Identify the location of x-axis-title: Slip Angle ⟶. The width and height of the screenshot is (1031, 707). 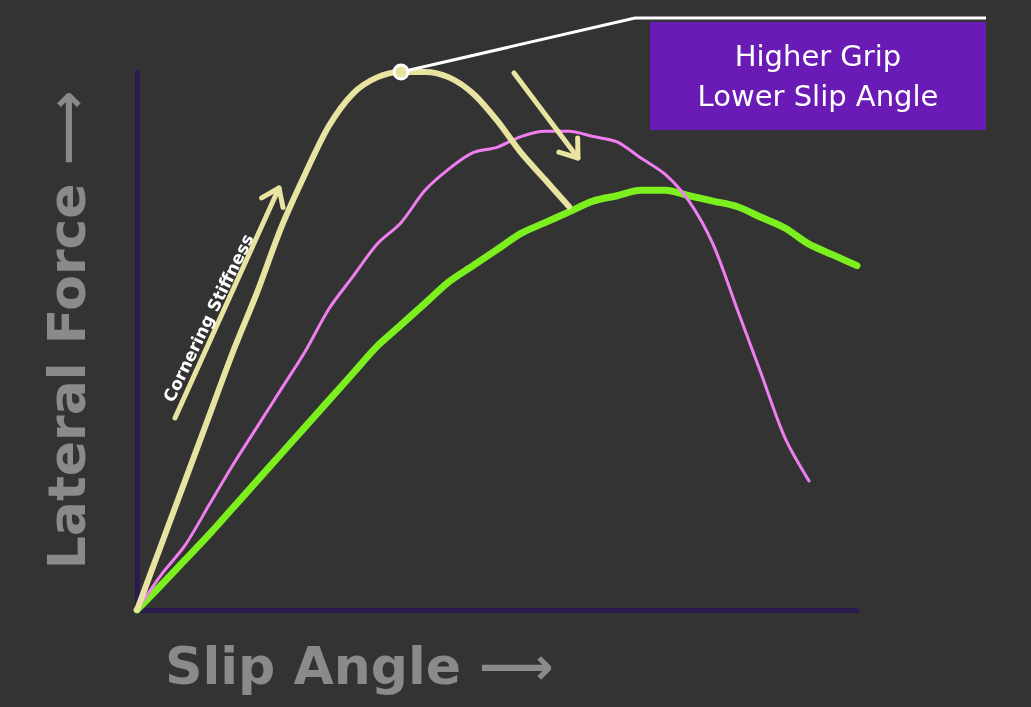
(359, 666).